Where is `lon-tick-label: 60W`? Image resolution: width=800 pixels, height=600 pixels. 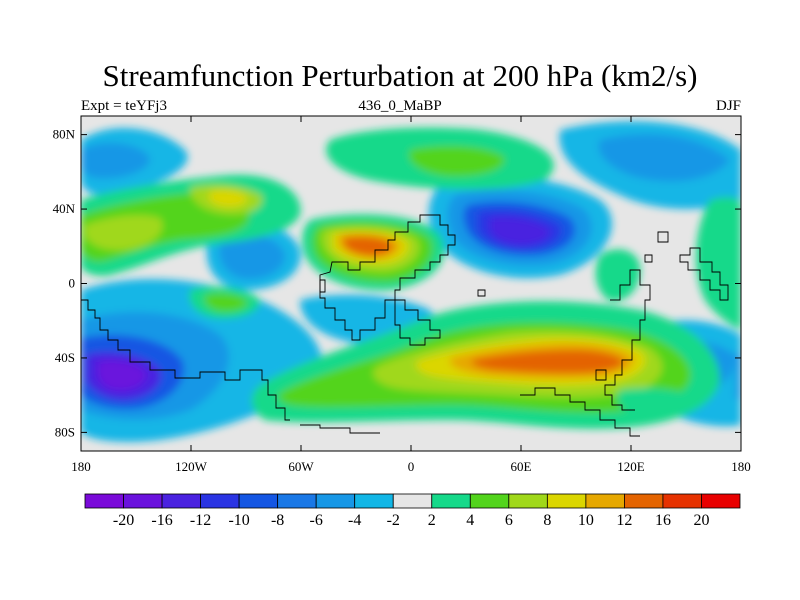
lon-tick-label: 60W is located at coordinates (301, 466).